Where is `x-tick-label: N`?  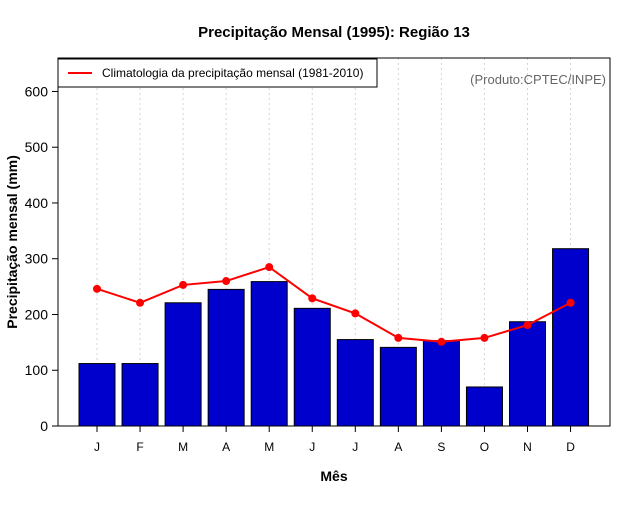
x-tick-label: N is located at coordinates (527, 447).